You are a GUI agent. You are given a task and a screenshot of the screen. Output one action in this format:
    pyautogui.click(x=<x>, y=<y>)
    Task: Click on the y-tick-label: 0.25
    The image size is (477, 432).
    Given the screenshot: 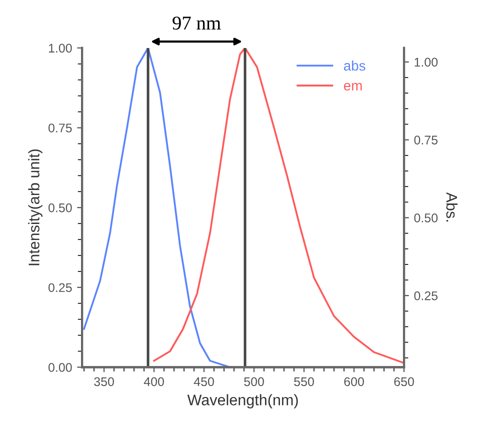 What is the action you would take?
    pyautogui.click(x=60, y=287)
    